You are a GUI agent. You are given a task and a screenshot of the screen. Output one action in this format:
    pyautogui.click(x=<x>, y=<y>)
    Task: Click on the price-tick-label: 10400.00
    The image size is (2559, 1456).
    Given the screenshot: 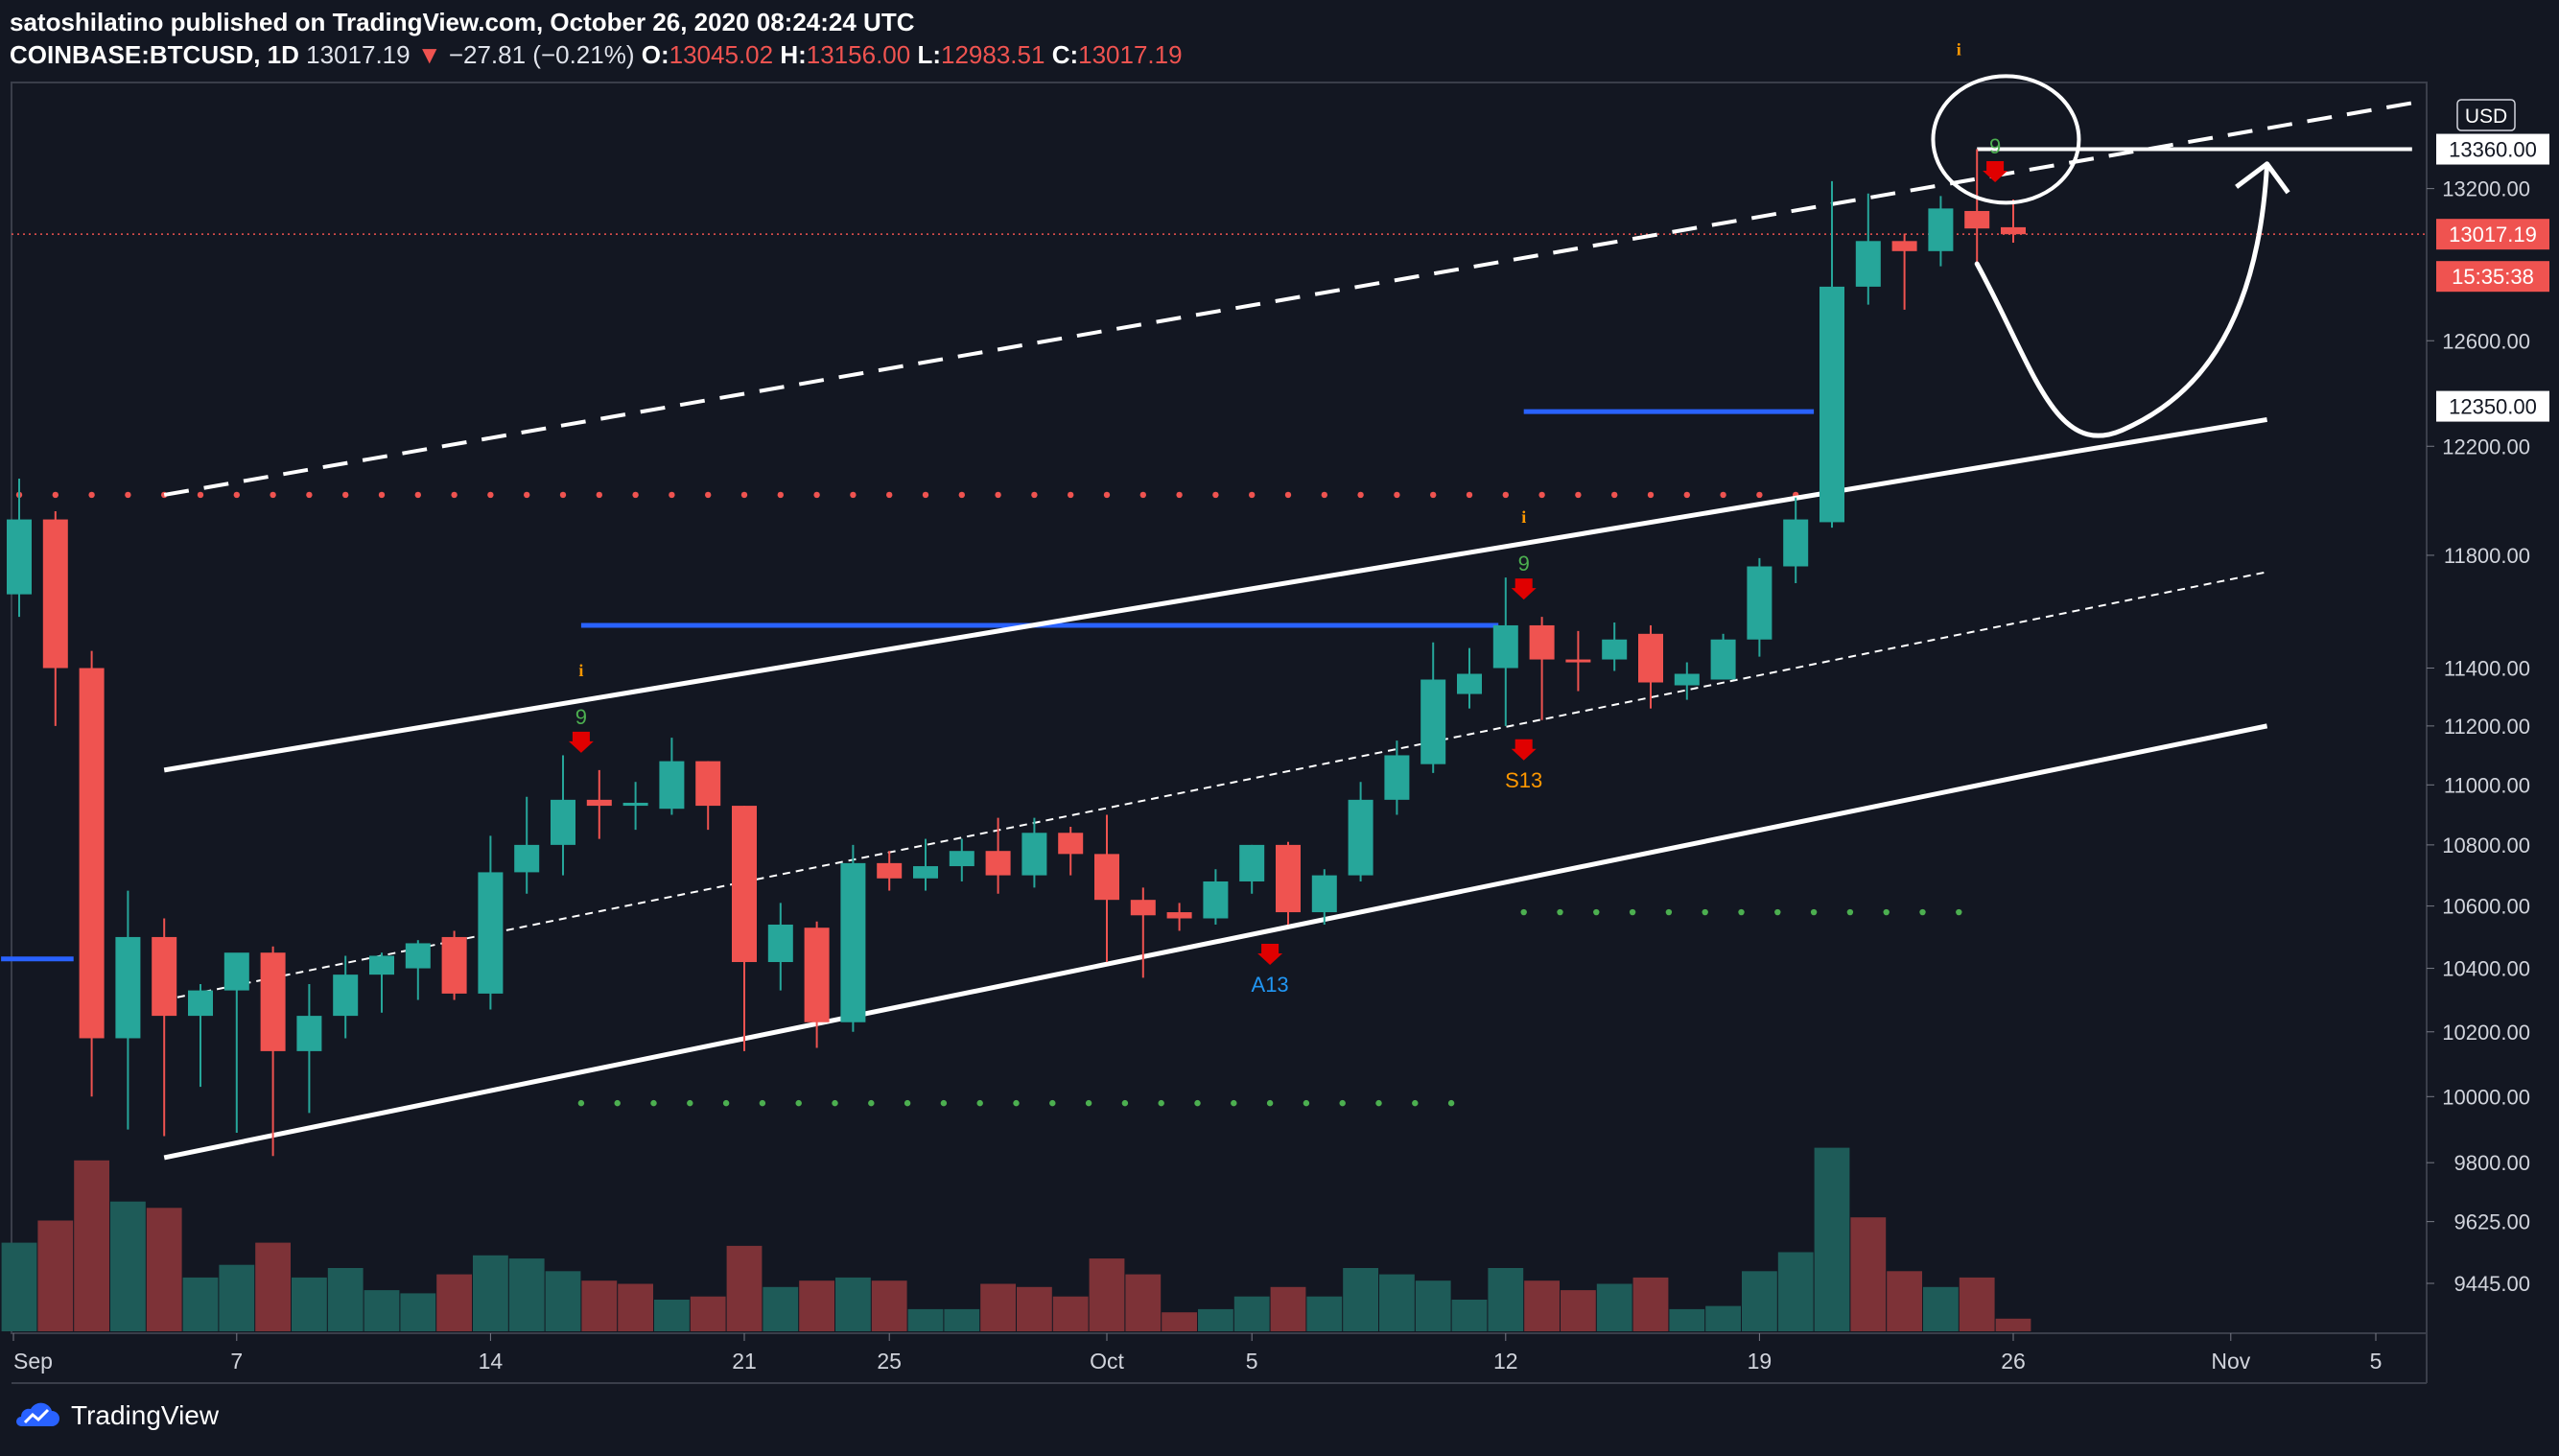 What is the action you would take?
    pyautogui.click(x=2486, y=969)
    